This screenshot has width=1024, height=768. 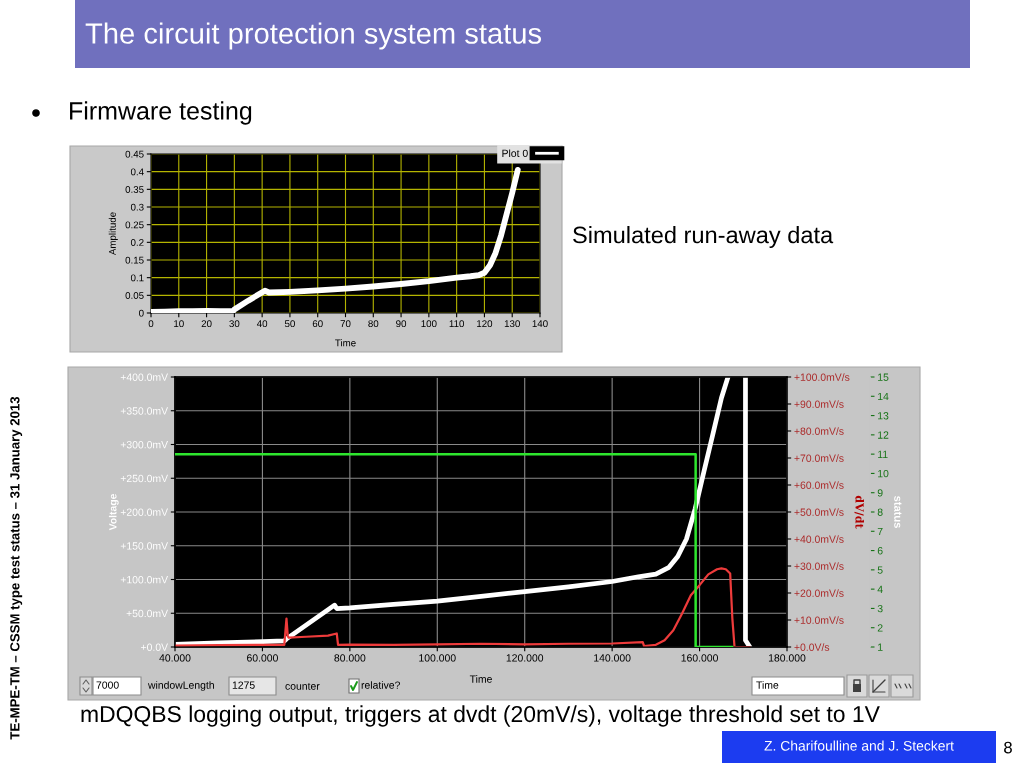 I want to click on y2-tick-label: +60.0mV/s, so click(x=819, y=485).